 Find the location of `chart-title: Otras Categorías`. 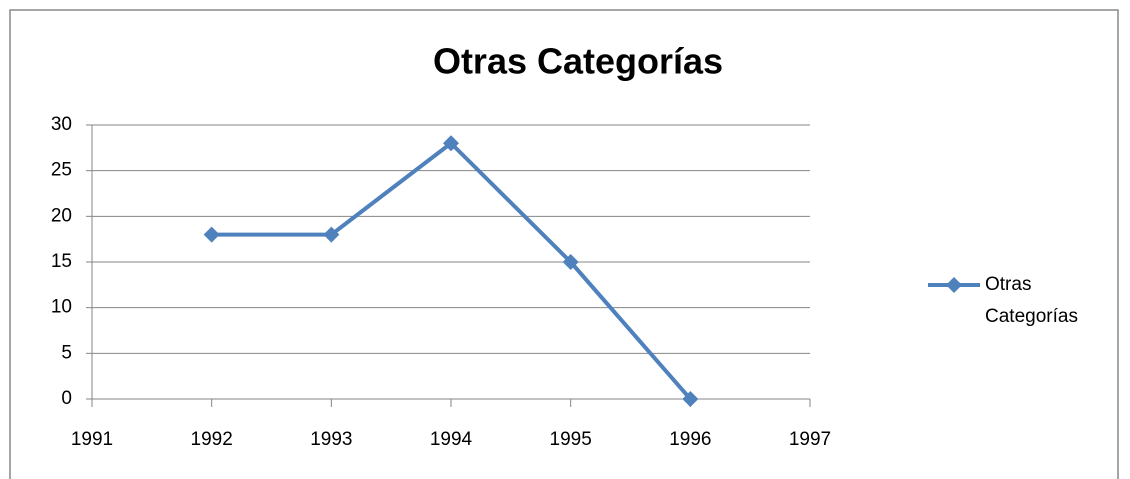

chart-title: Otras Categorías is located at coordinates (578, 61).